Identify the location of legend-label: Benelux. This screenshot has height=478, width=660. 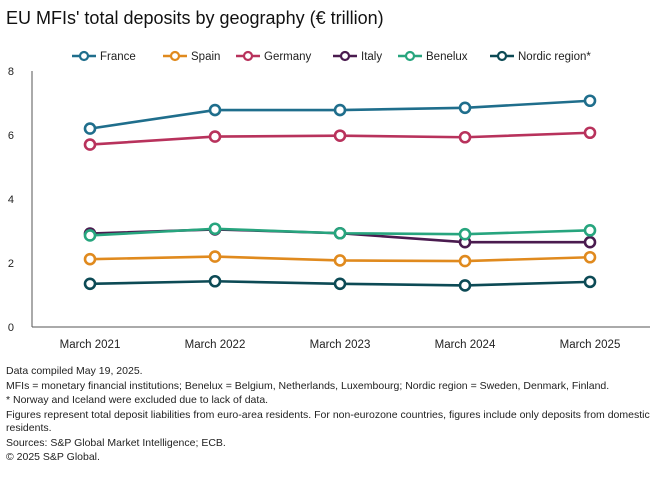
(447, 57).